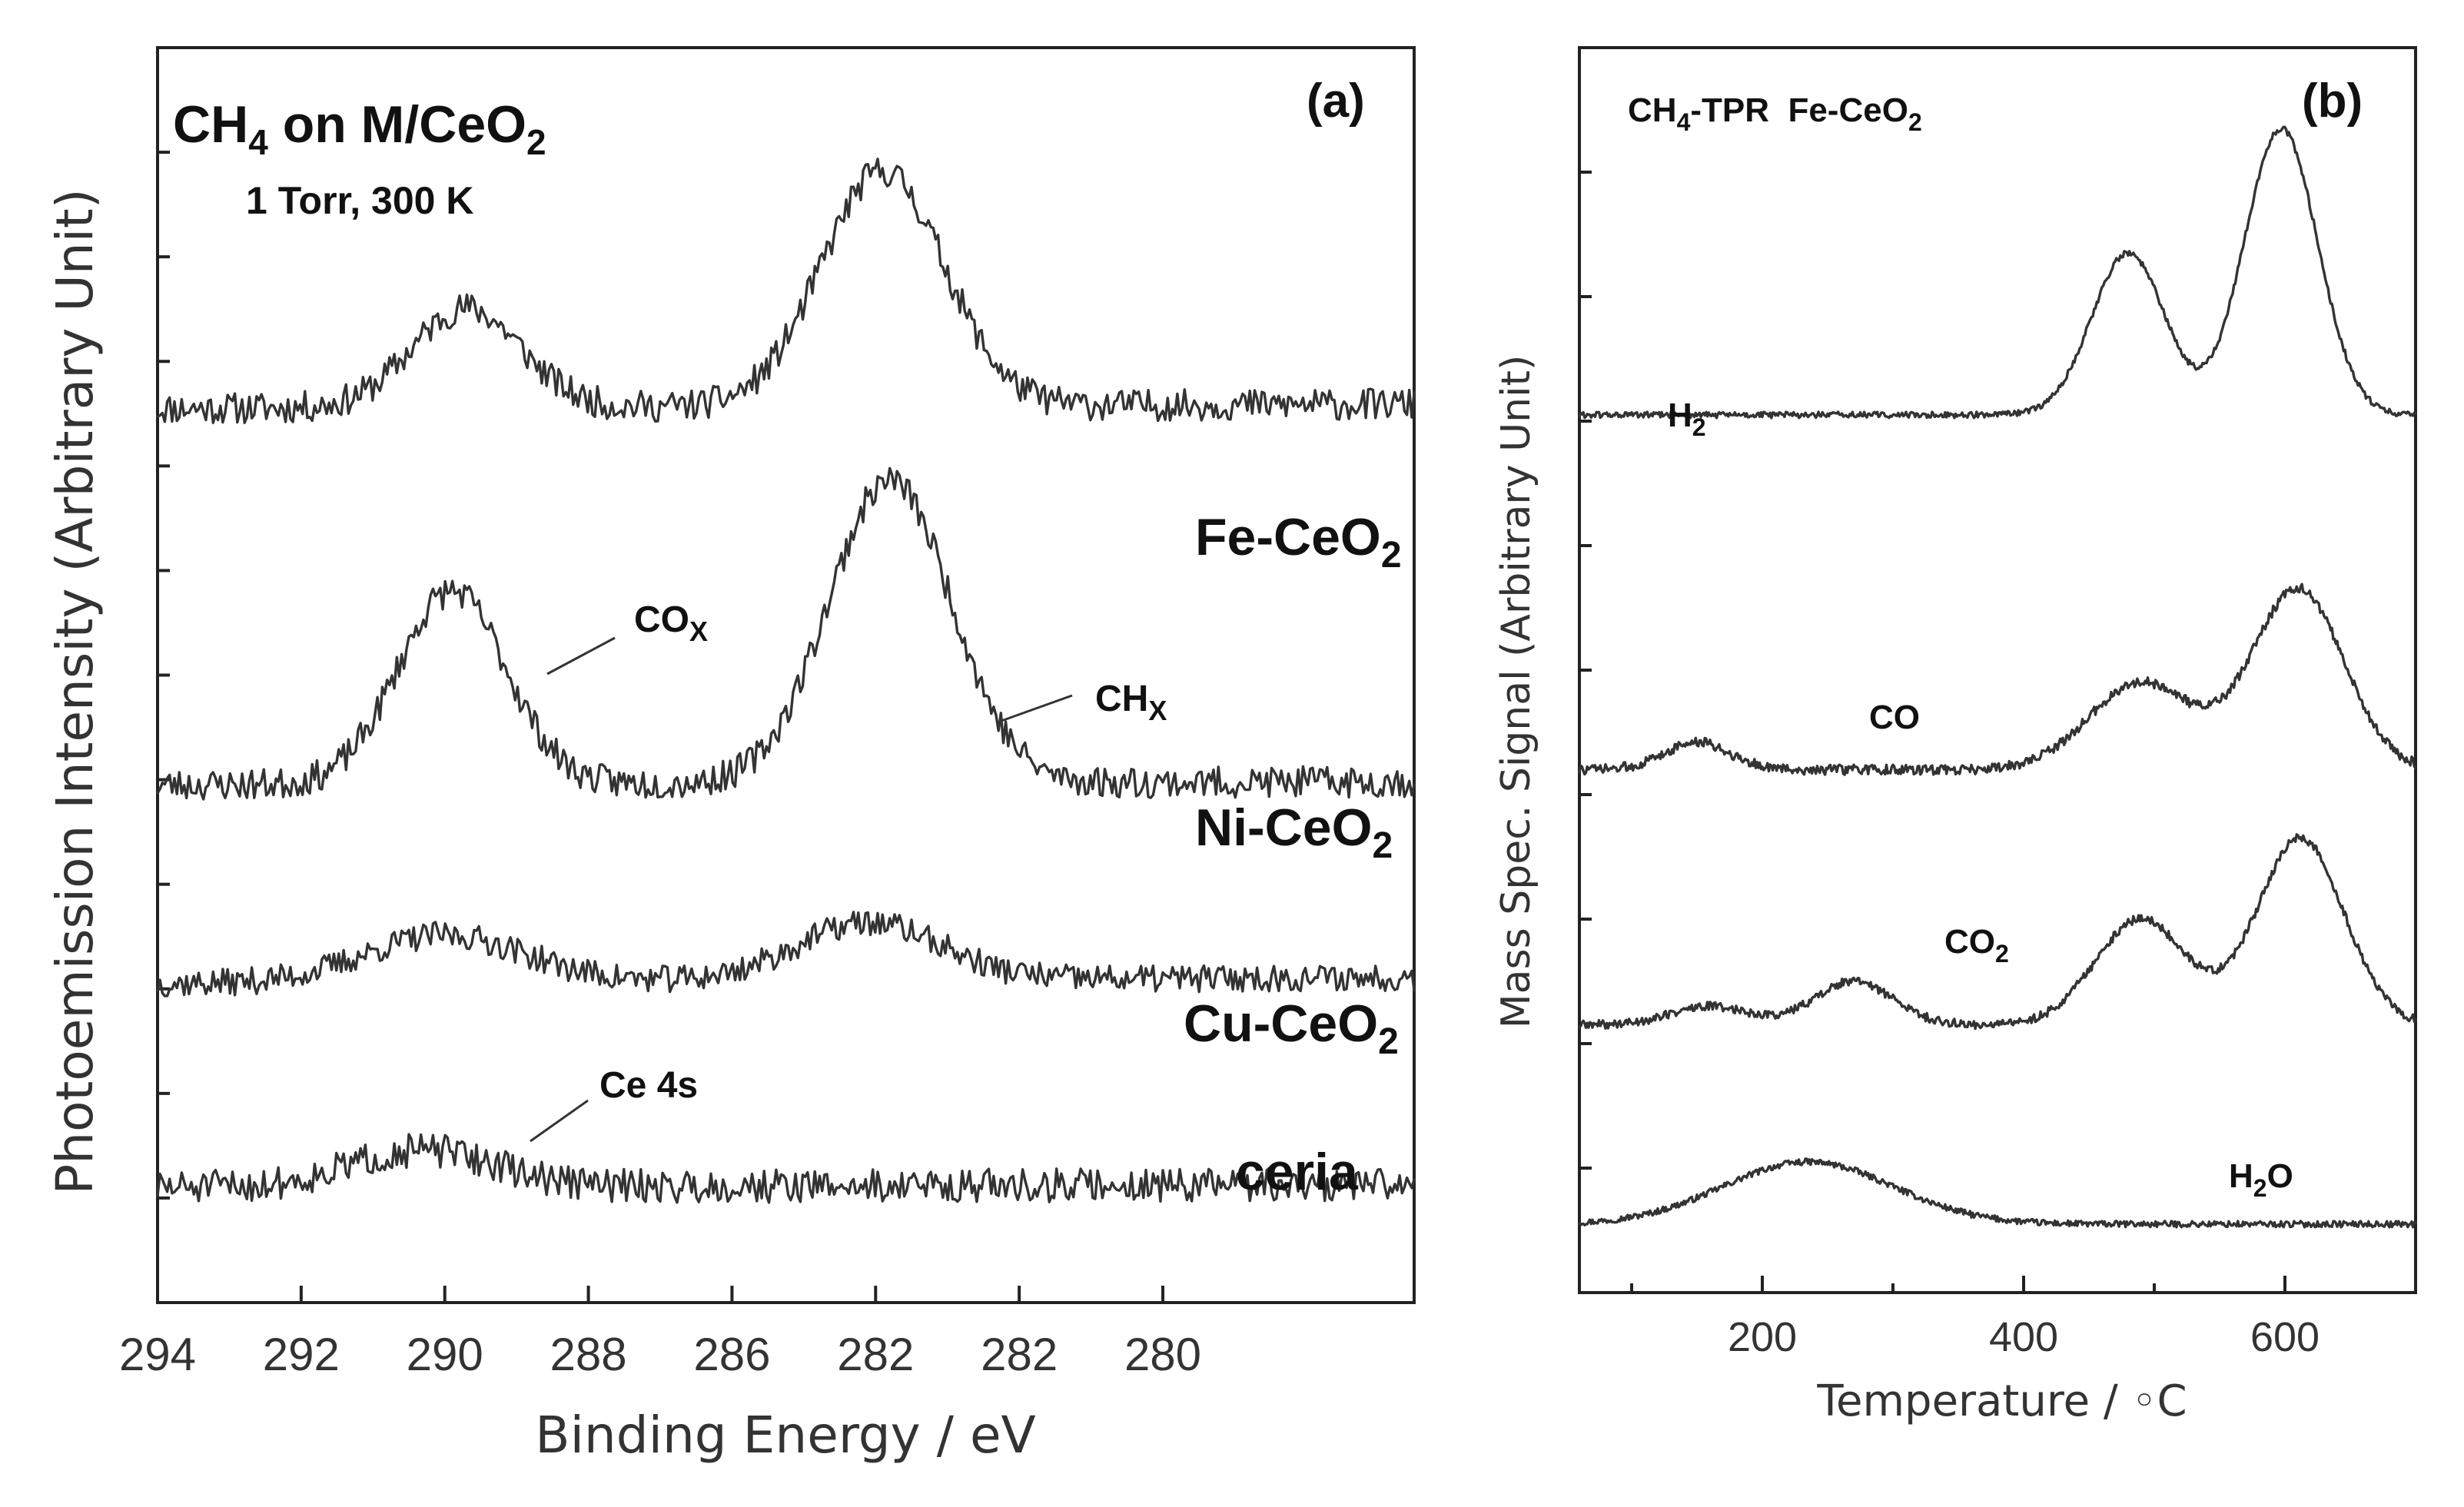 The image size is (2464, 1507). Describe the element at coordinates (2001, 1401) in the screenshot. I see `panel-b-x-axis-title: Temperature / ◦C` at that location.